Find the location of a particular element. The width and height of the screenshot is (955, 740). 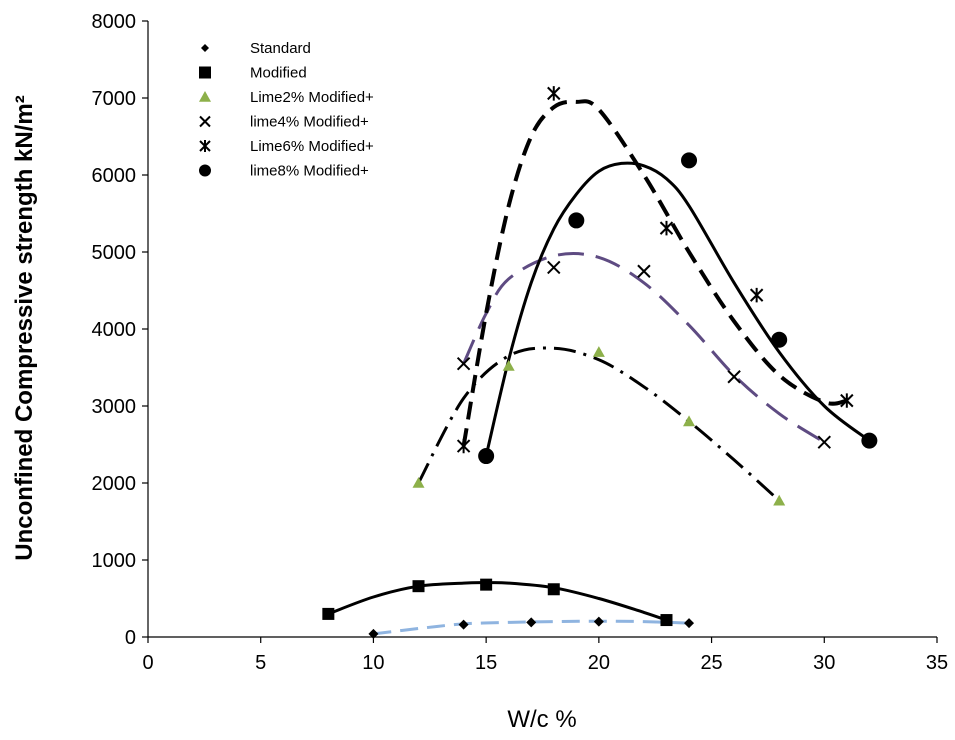

legend-label: Lime2% Modified+ is located at coordinates (312, 97).